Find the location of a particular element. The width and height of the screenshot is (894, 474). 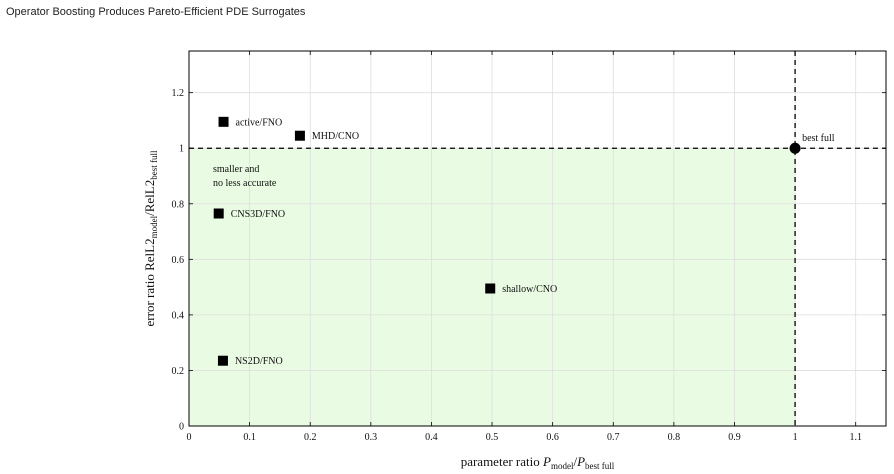

x-tick-label-1: 0.1 is located at coordinates (249, 437).